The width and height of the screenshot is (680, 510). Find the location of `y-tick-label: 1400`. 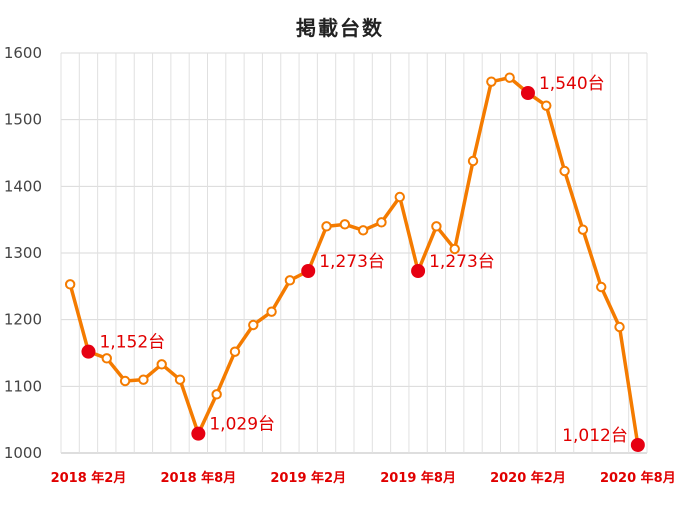

y-tick-label: 1400 is located at coordinates (23, 186).